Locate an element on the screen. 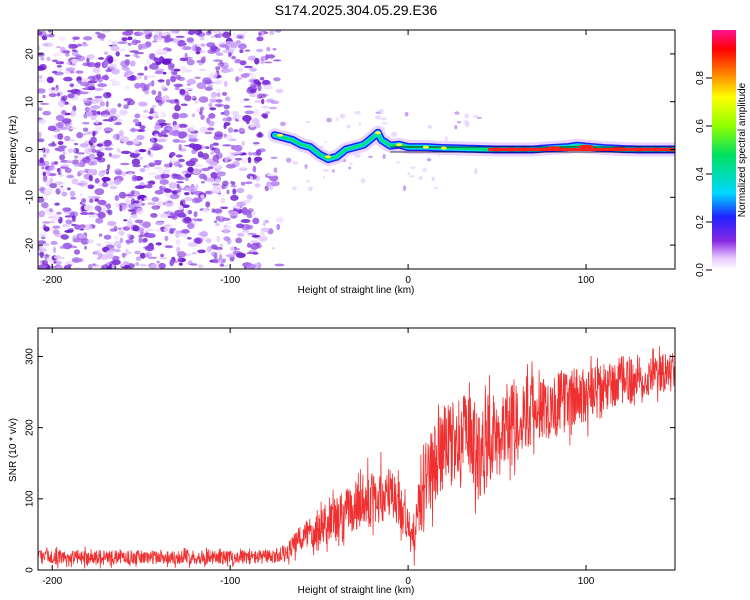 This screenshot has width=750, height=600. figure-title: S174.2025.304.05.29.E36 is located at coordinates (356, 10).